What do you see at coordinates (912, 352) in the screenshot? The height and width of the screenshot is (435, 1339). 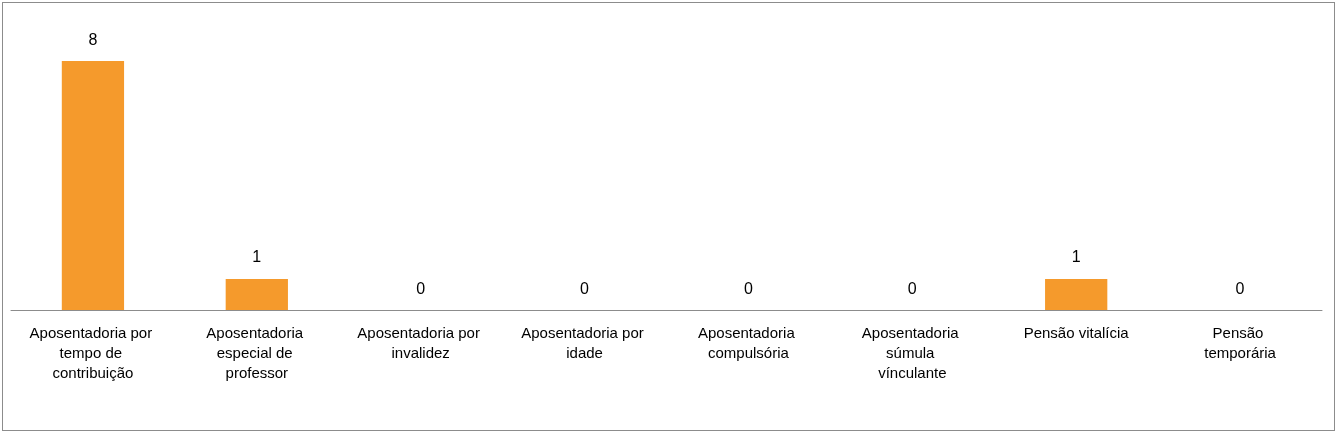 I see `x-tick-label: Aposentadoria súmula vínculante` at bounding box center [912, 352].